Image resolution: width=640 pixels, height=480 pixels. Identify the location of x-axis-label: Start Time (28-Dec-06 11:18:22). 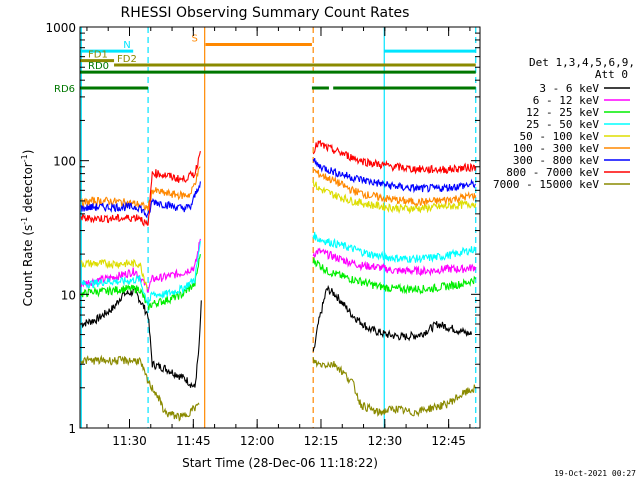
(280, 463).